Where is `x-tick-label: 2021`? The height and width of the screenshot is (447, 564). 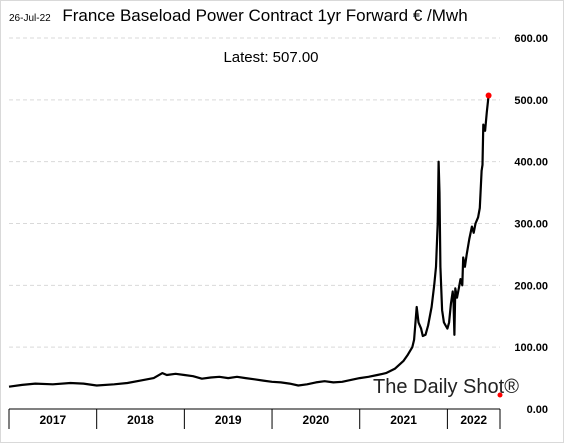 x-tick-label: 2021 is located at coordinates (403, 420).